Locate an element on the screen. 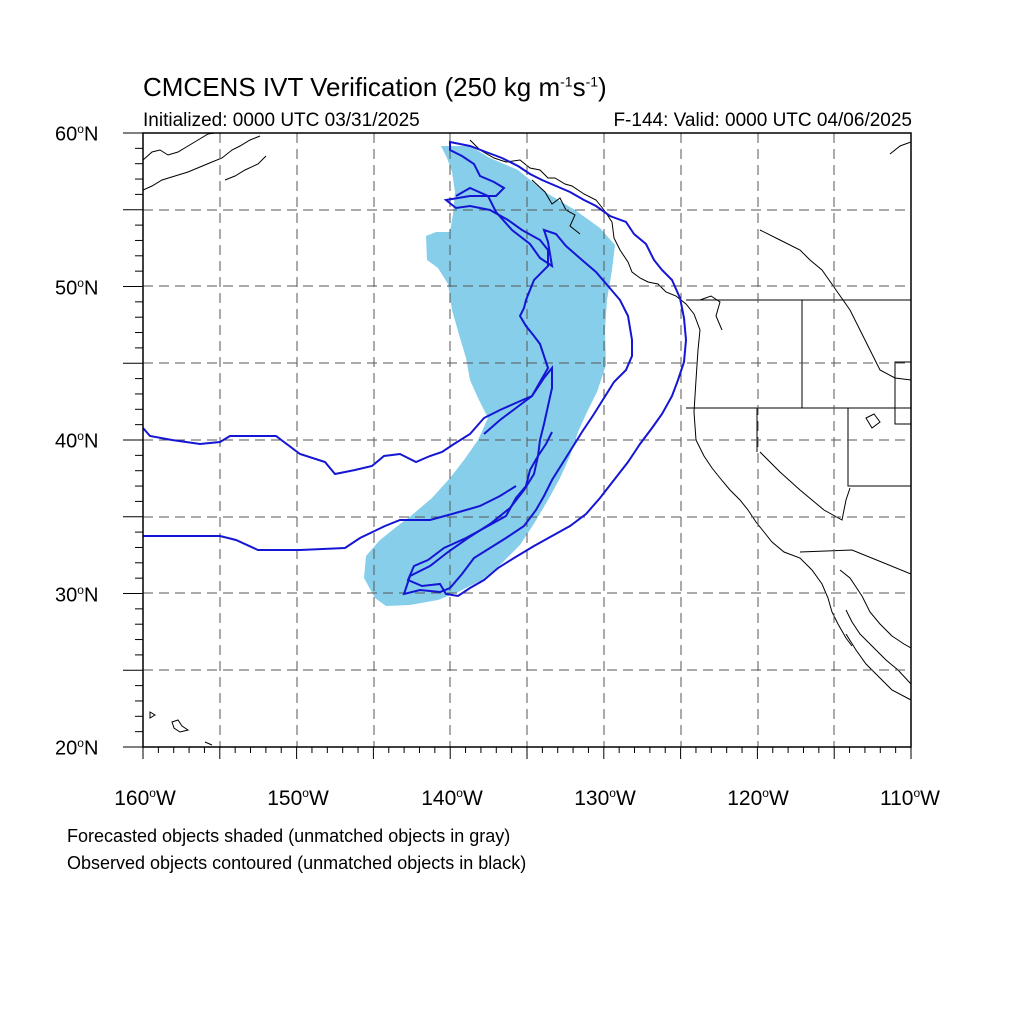 Image resolution: width=1024 pixels, height=1024 pixels. lon-label-160w: 160oW is located at coordinates (145, 798).